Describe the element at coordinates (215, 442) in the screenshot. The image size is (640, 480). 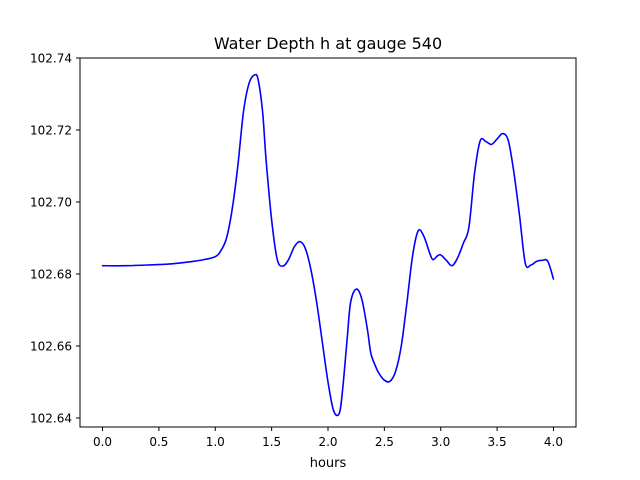
I see `x-tick-label: 1.0` at that location.